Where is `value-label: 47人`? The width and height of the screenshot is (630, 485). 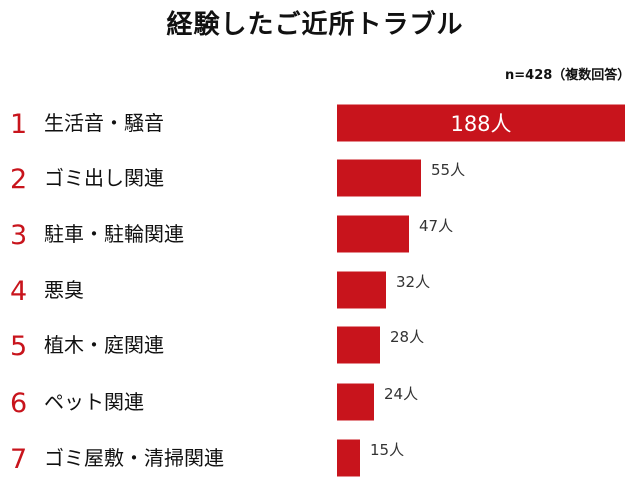
value-label: 47人 is located at coordinates (436, 226).